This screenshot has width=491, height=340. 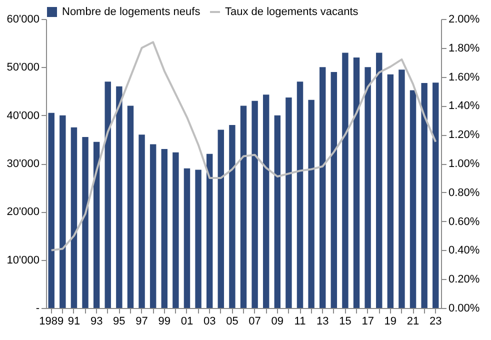 I want to click on y2-tick-label: 1.20%, so click(x=464, y=135).